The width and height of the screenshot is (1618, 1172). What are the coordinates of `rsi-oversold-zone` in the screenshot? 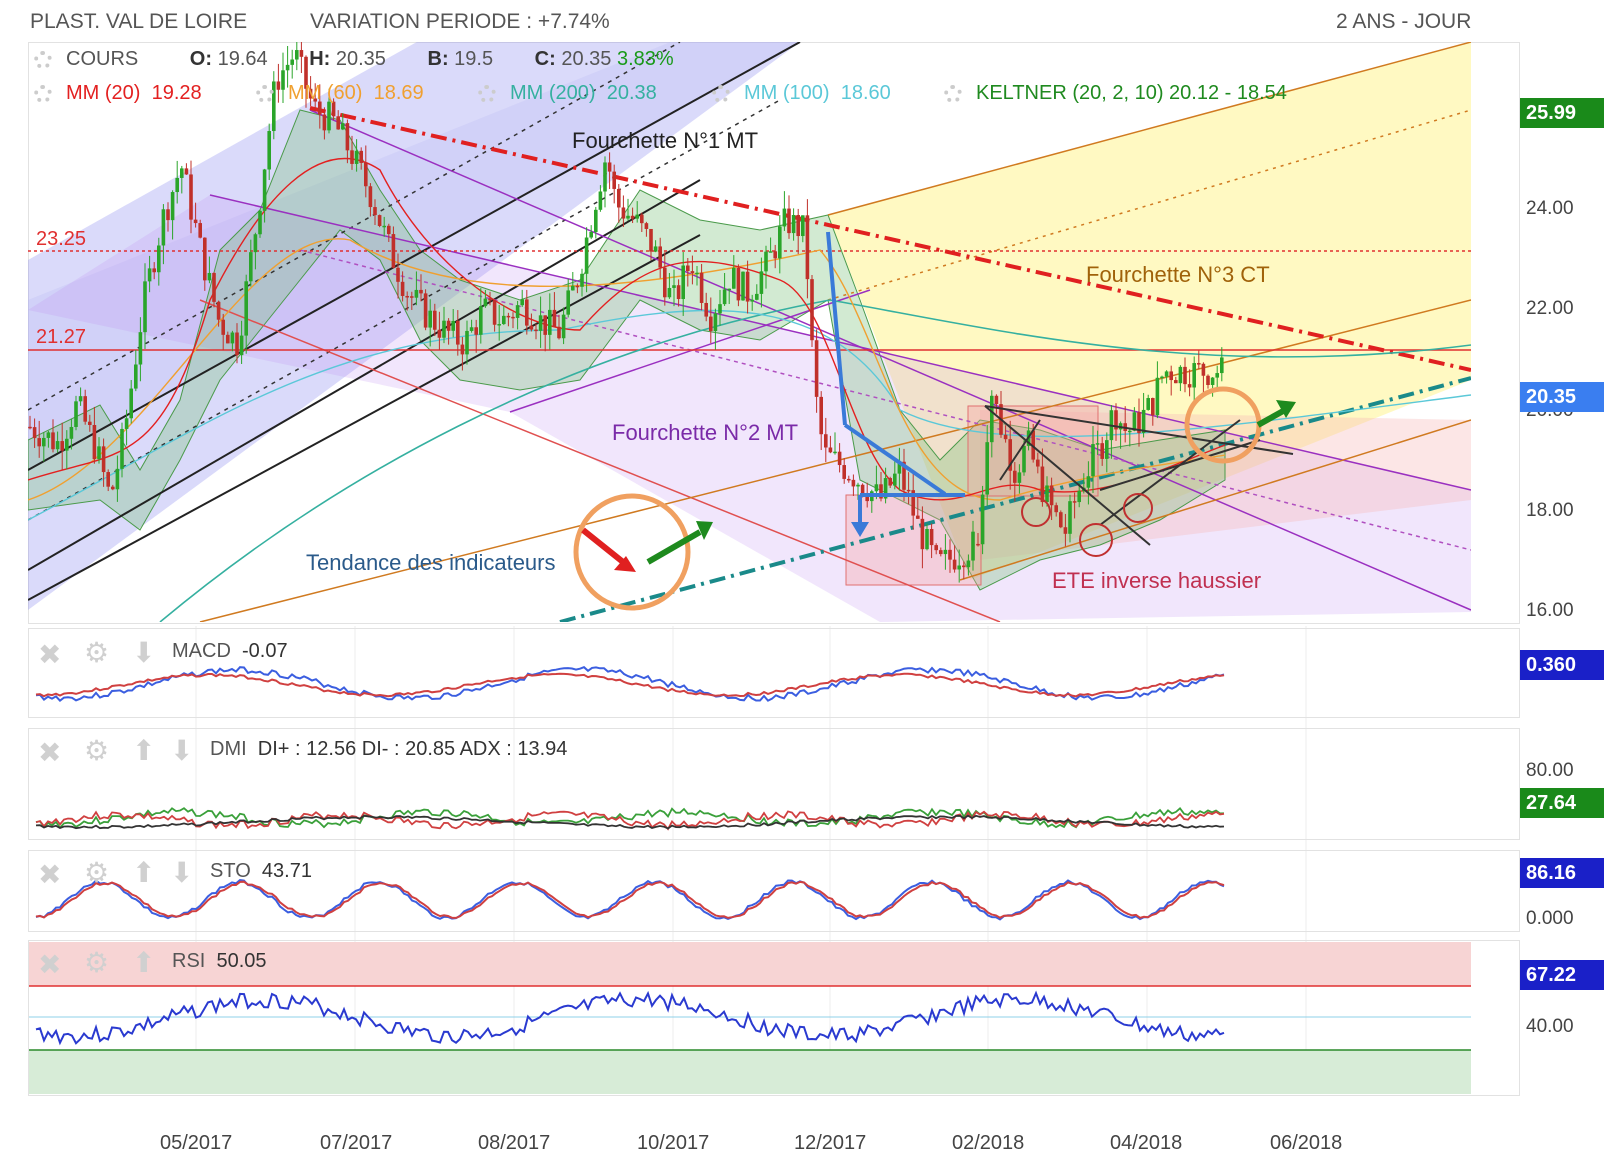 It's located at (749, 1072).